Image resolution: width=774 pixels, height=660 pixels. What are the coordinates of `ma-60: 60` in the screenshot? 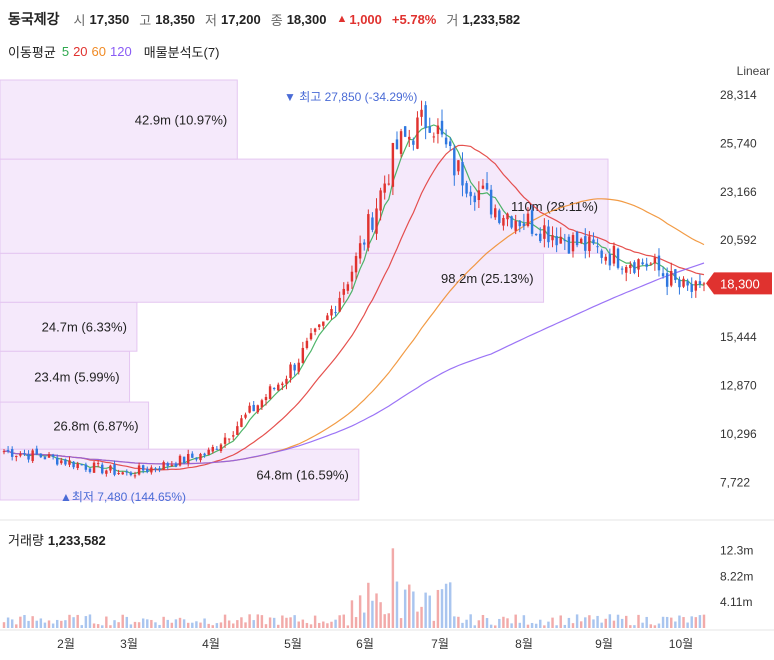 It's located at (99, 51).